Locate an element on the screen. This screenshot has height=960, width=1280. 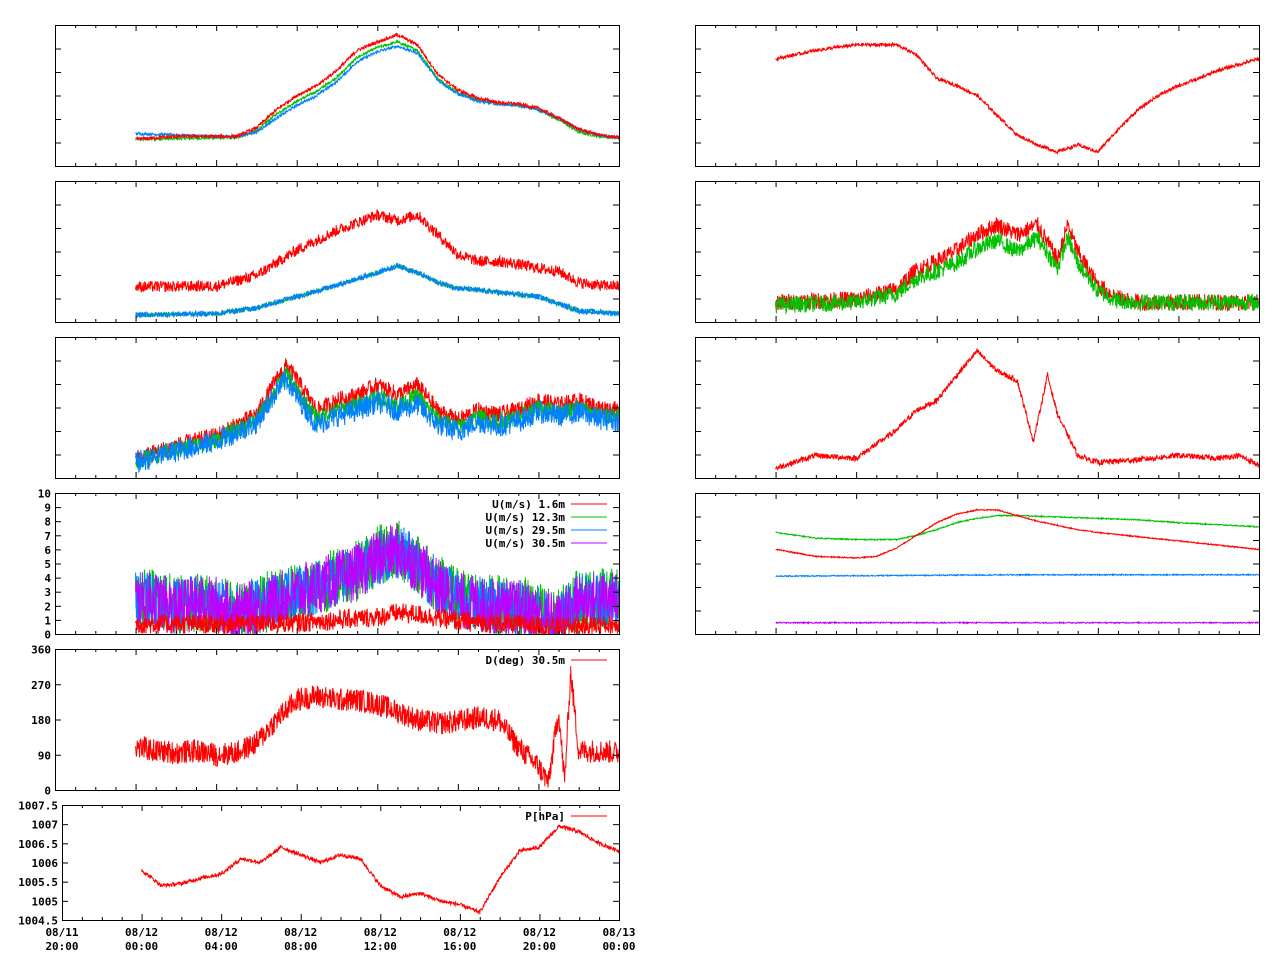
legend-label: P[hPa] is located at coordinates (545, 816).